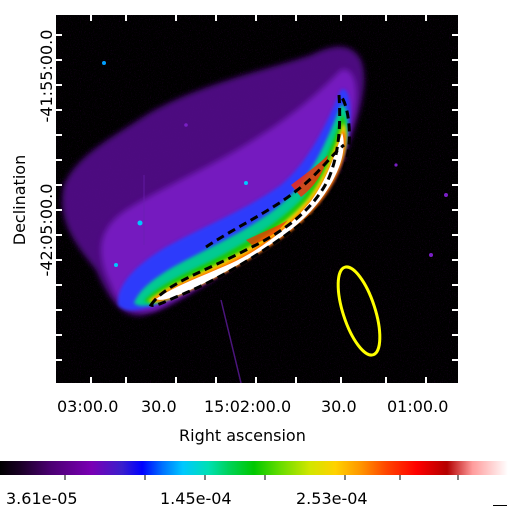  Describe the element at coordinates (254, 468) in the screenshot. I see `colorbar` at that location.